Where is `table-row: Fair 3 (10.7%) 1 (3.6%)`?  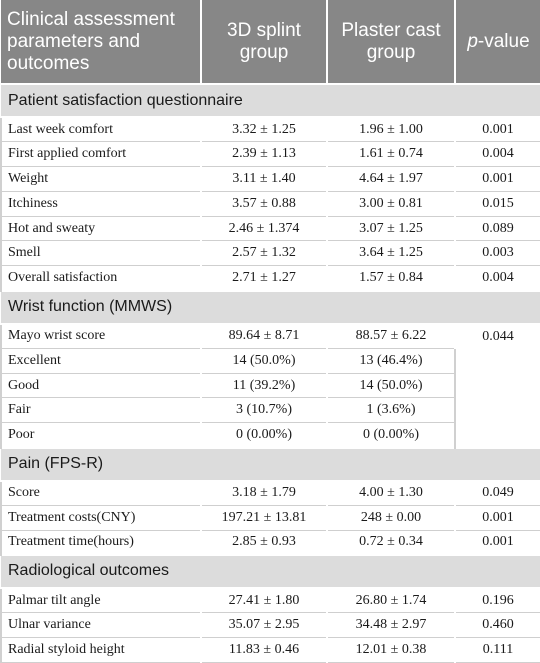
table-row: Fair 3 (10.7%) 1 (3.6%) is located at coordinates (270, 410).